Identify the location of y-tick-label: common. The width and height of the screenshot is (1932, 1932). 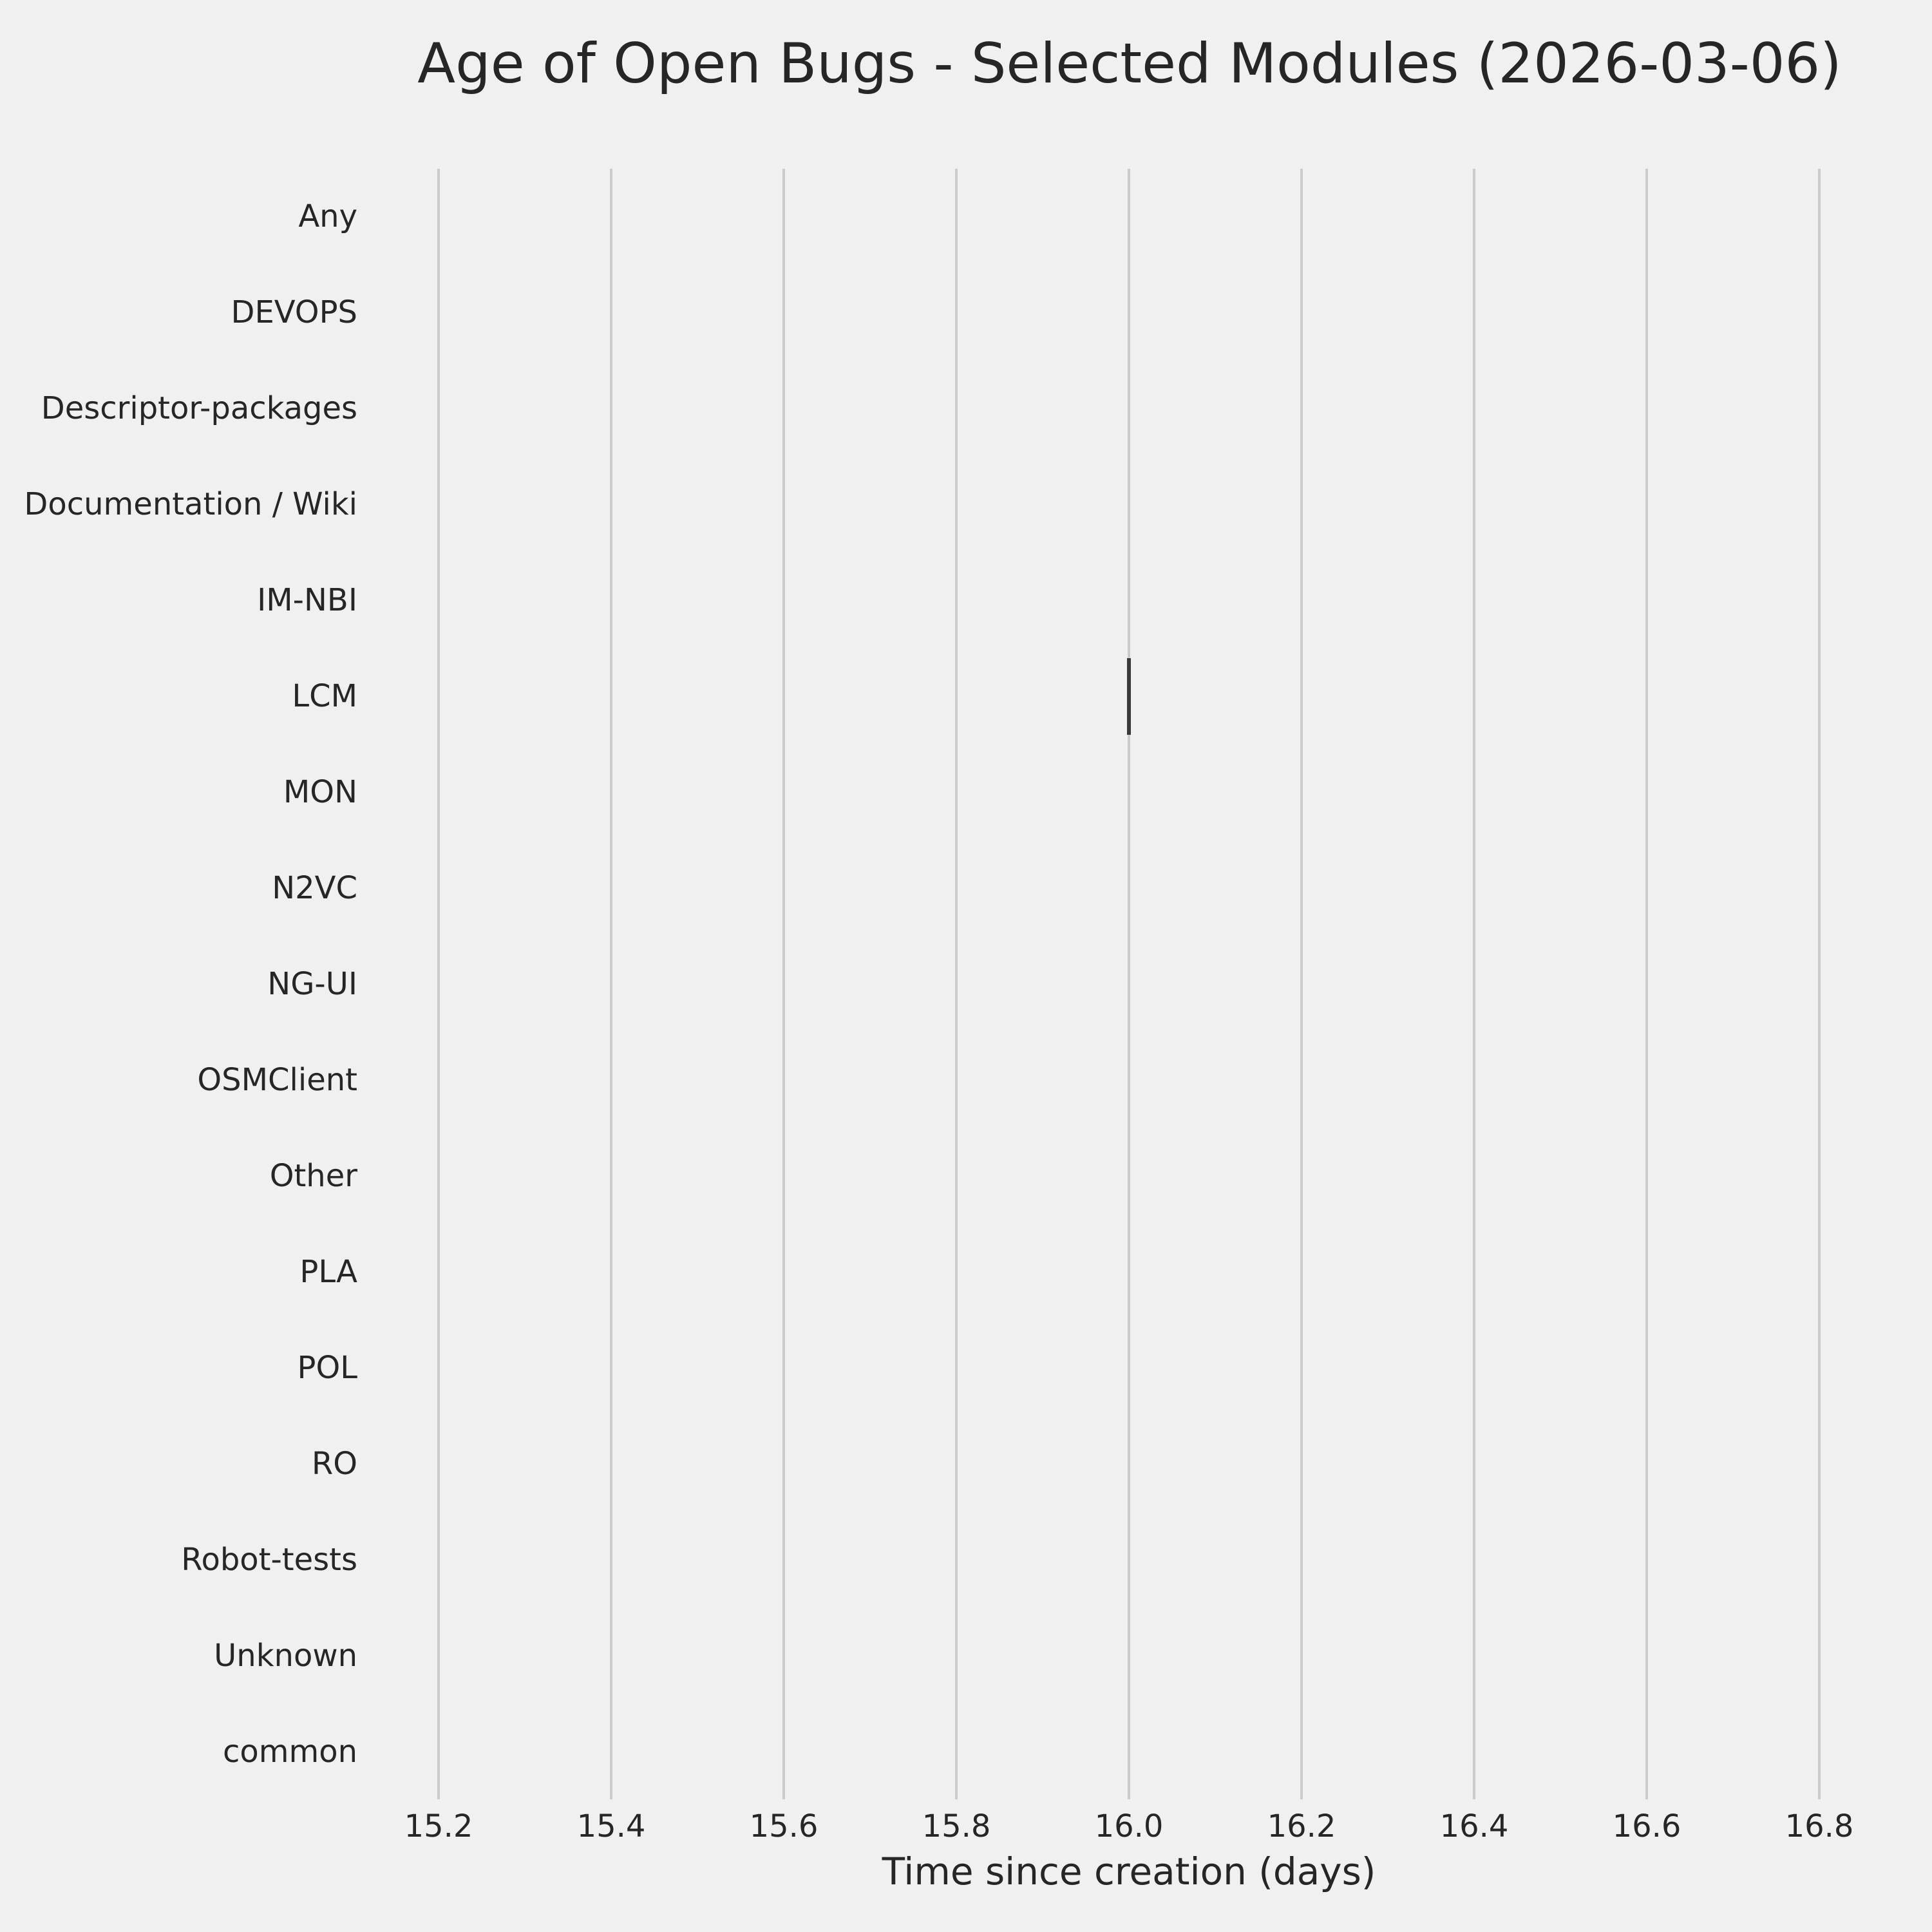
(289, 1752).